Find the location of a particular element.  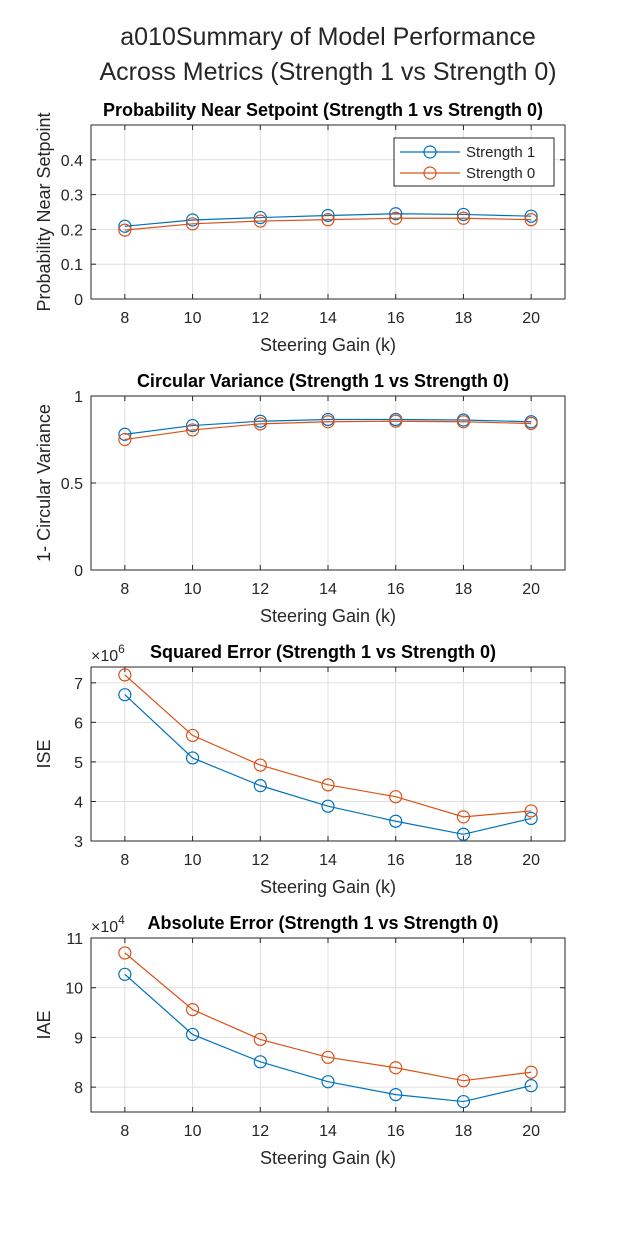

y-tick-label: 9 is located at coordinates (78, 1038).